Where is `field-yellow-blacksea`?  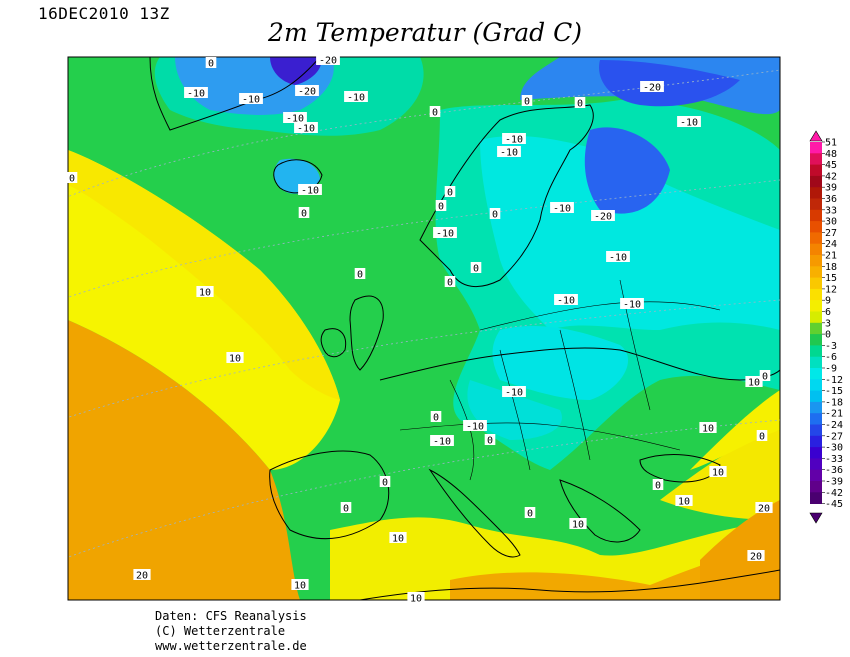
field-yellow-blacksea is located at coordinates (735, 430).